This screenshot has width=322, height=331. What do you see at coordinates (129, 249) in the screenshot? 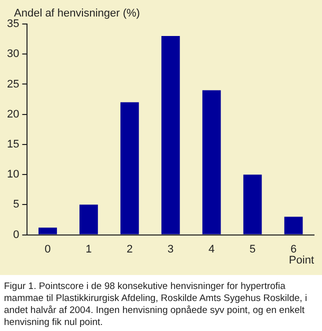
I see `x-tick-label: 2` at bounding box center [129, 249].